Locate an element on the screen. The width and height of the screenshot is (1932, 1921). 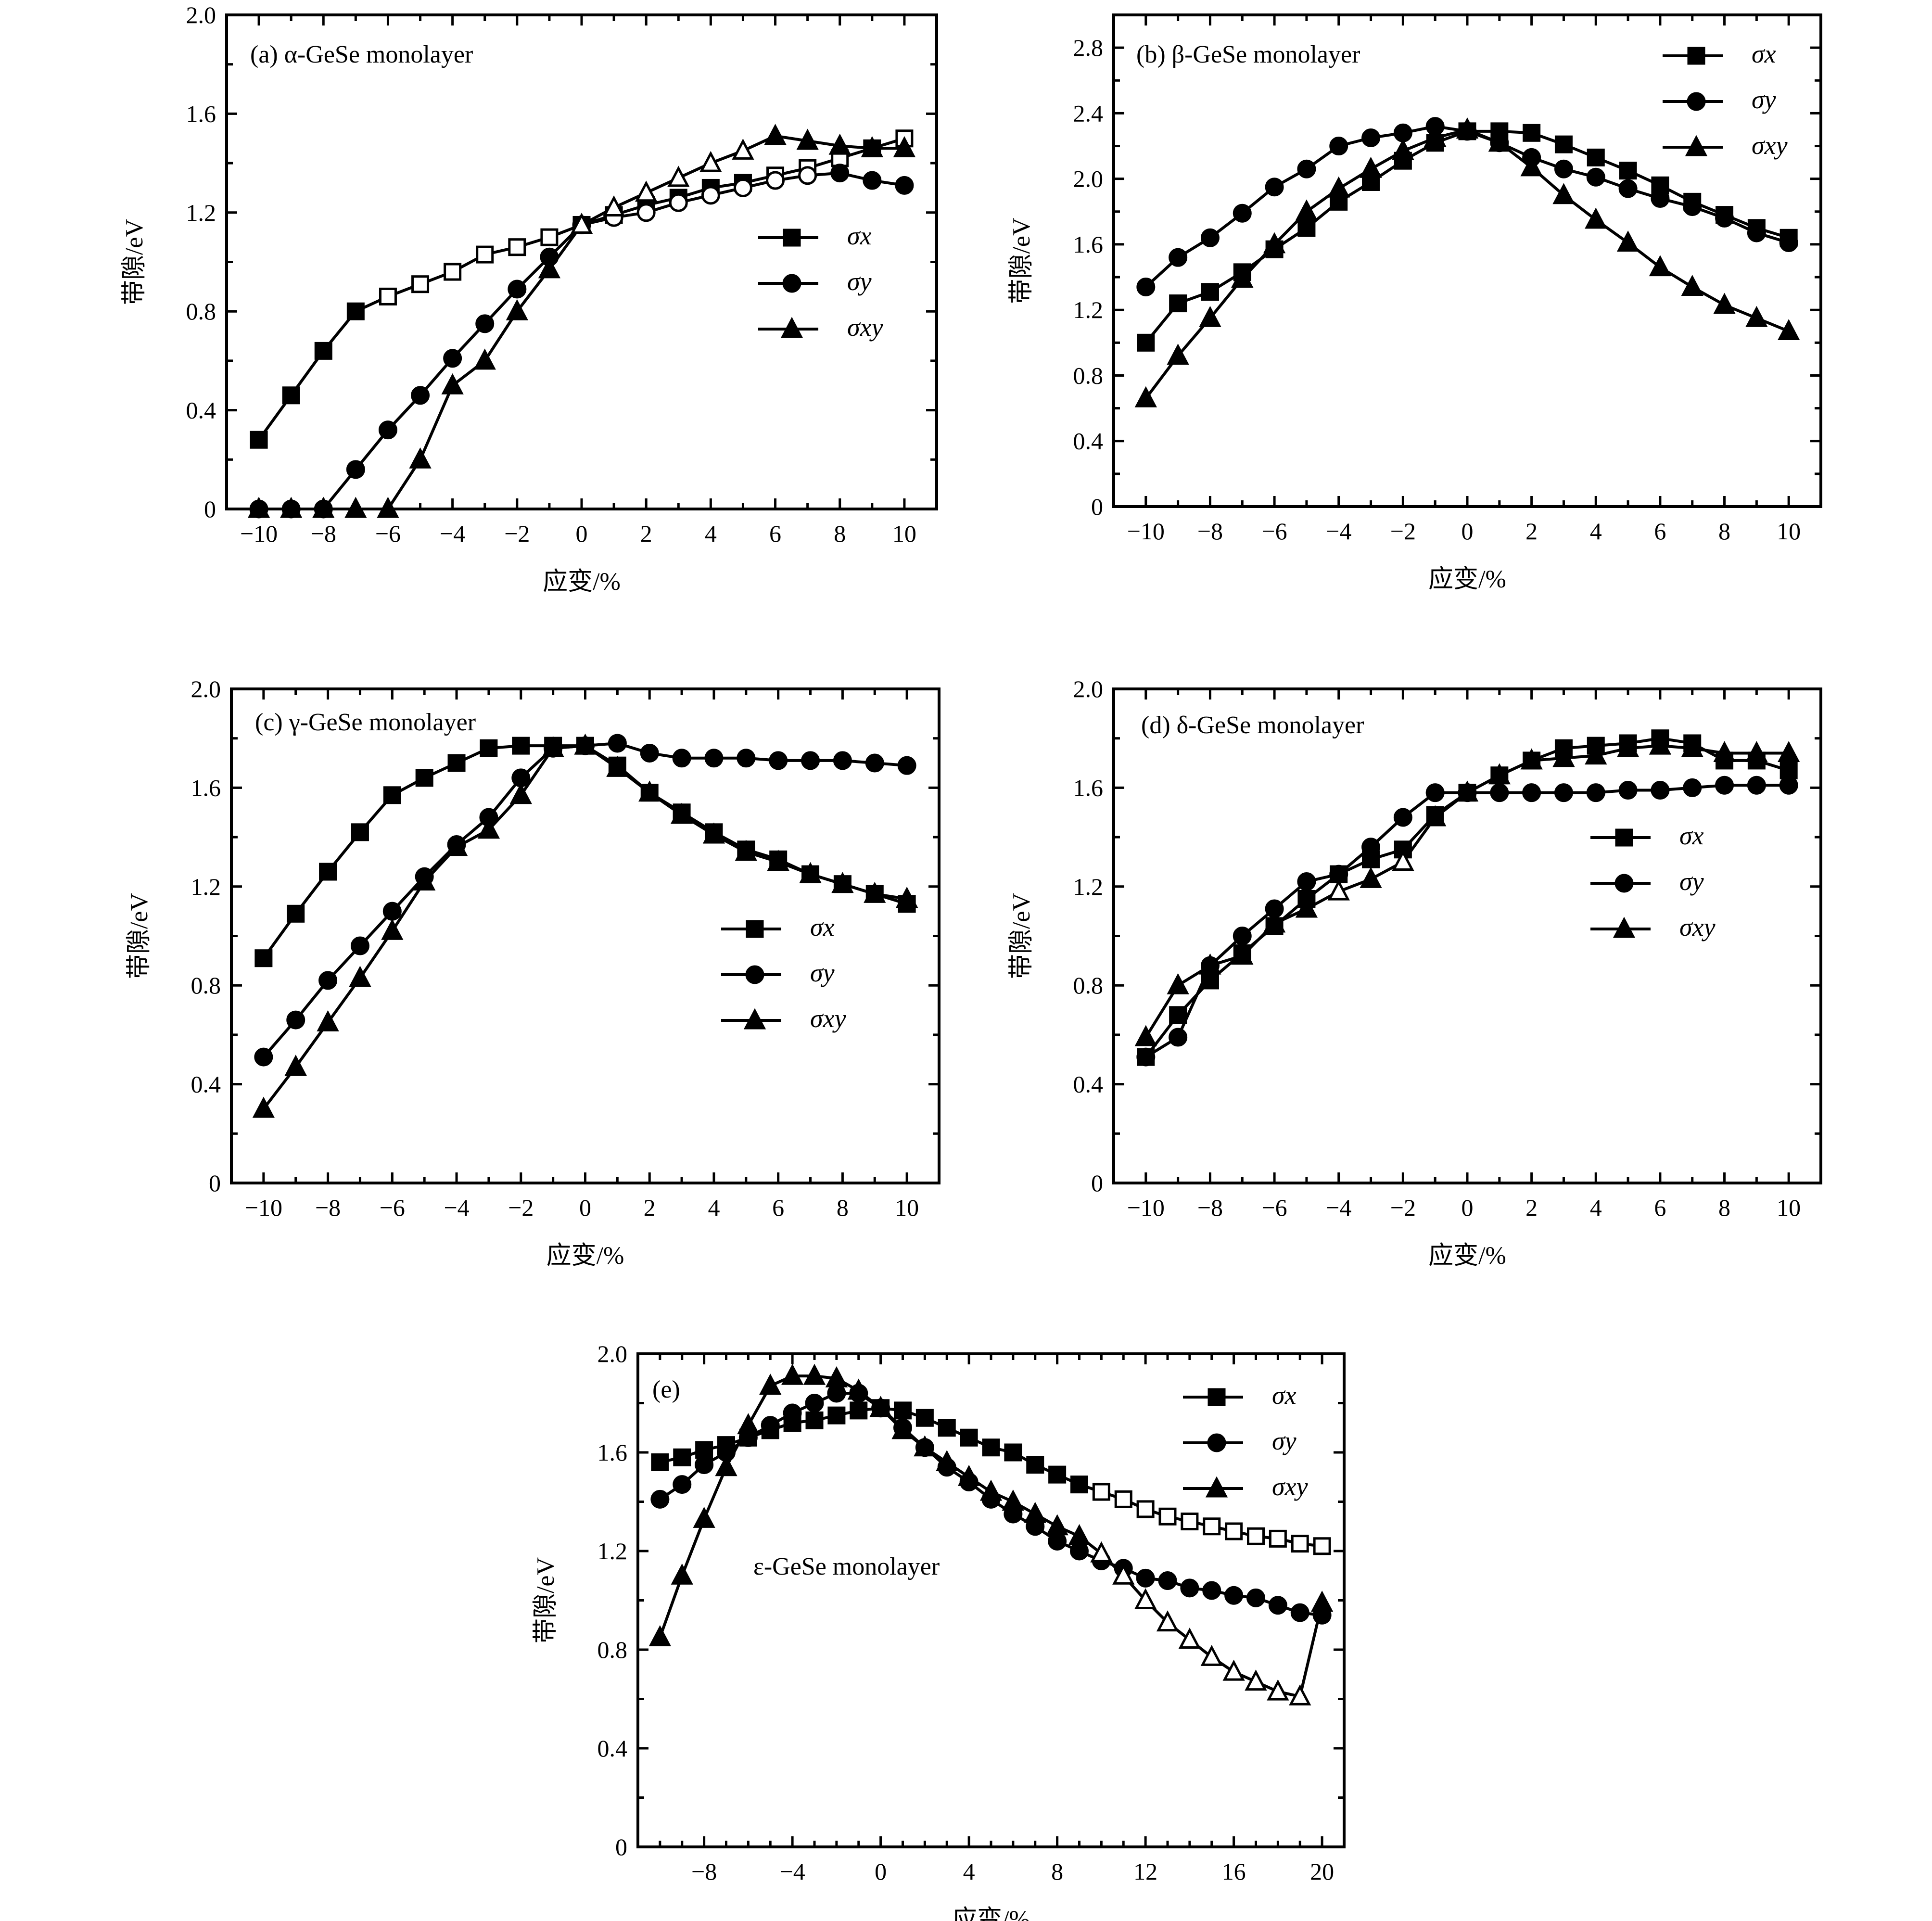
x-tick-label: 12 is located at coordinates (1145, 1871).